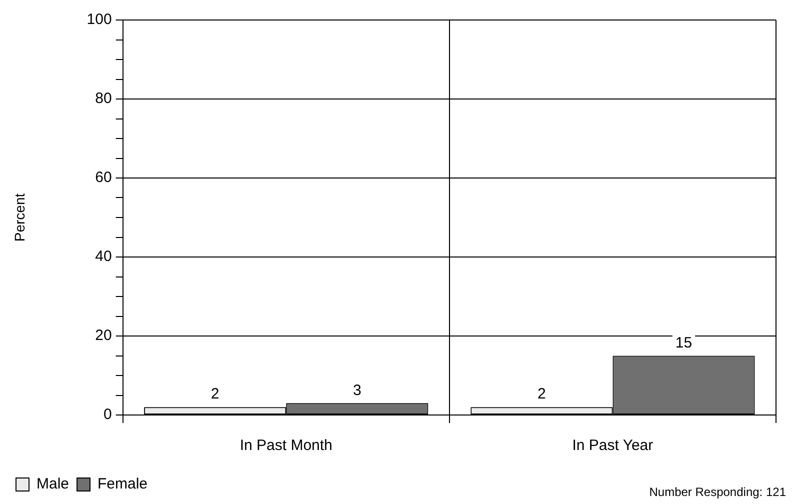 The height and width of the screenshot is (504, 798). I want to click on x-tick-label: In Past Year, so click(613, 445).